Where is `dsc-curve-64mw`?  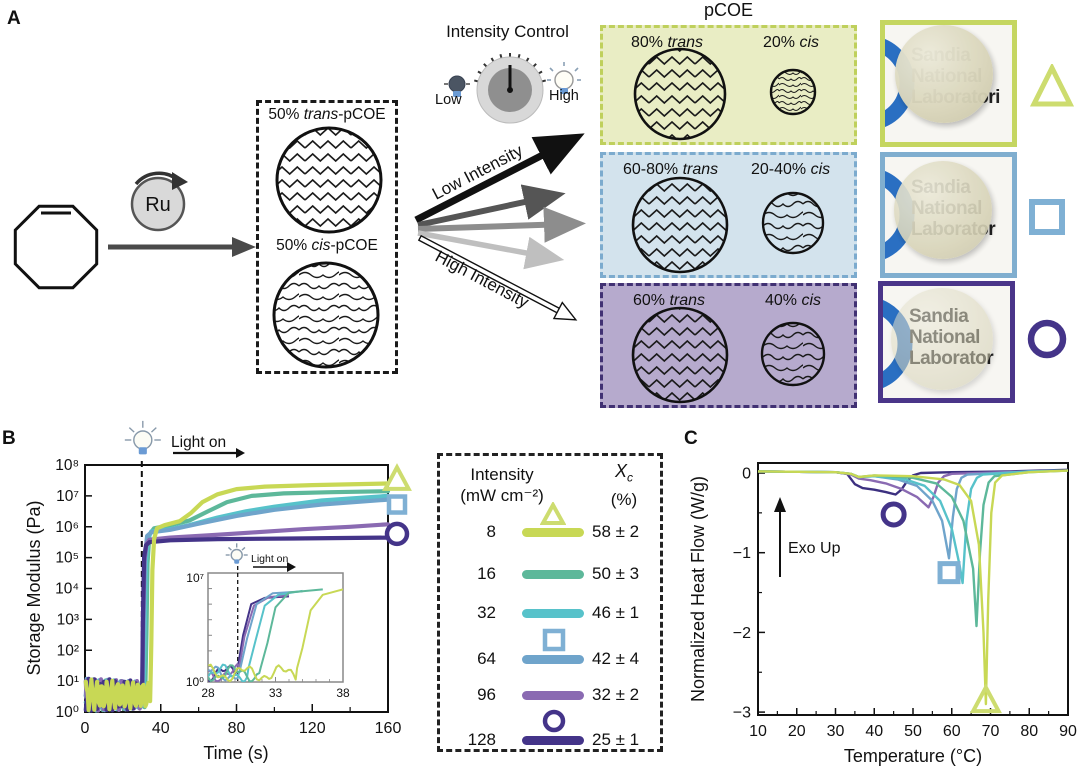 dsc-curve-64mw is located at coordinates (913, 514).